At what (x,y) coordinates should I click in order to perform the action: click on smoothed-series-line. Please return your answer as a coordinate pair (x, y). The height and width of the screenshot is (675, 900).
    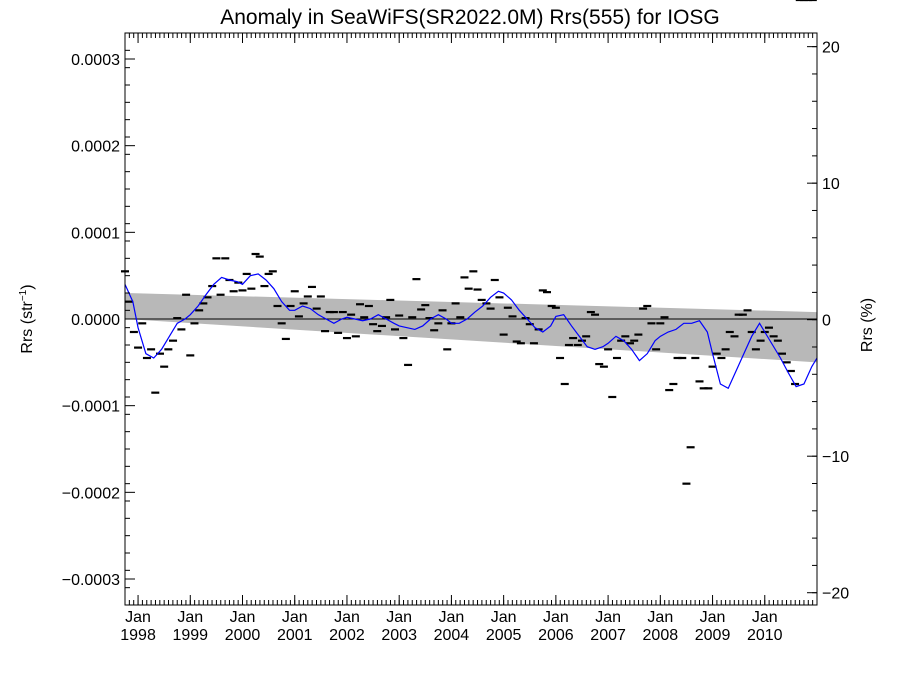
    Looking at the image, I should click on (471, 331).